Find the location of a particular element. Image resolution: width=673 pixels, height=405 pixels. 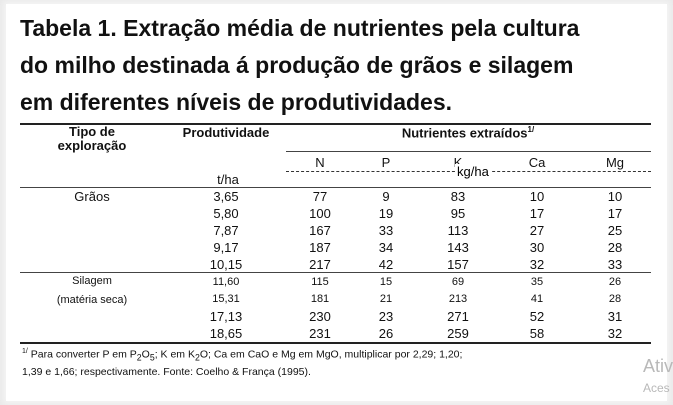

bottom-rule is located at coordinates (335, 343).